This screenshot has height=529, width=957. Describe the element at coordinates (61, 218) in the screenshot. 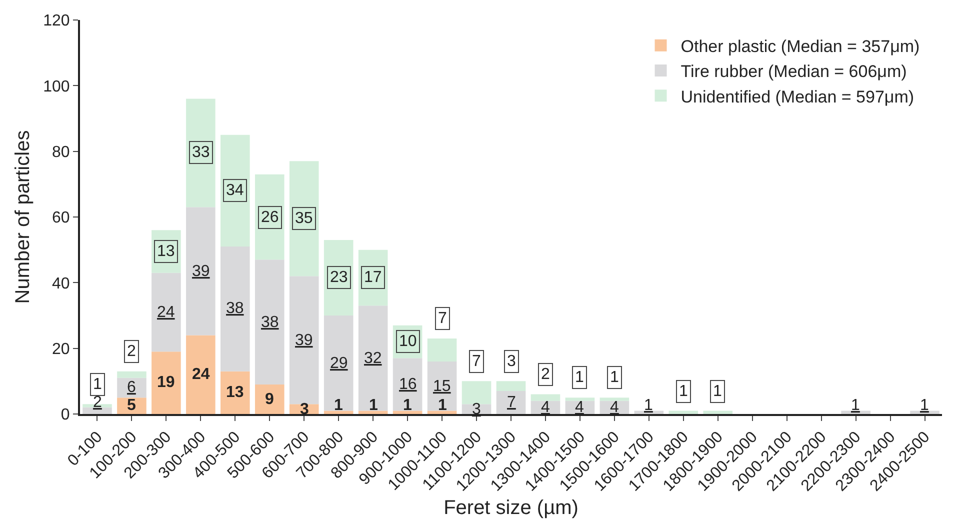

I see `y-tick-label: 60` at that location.